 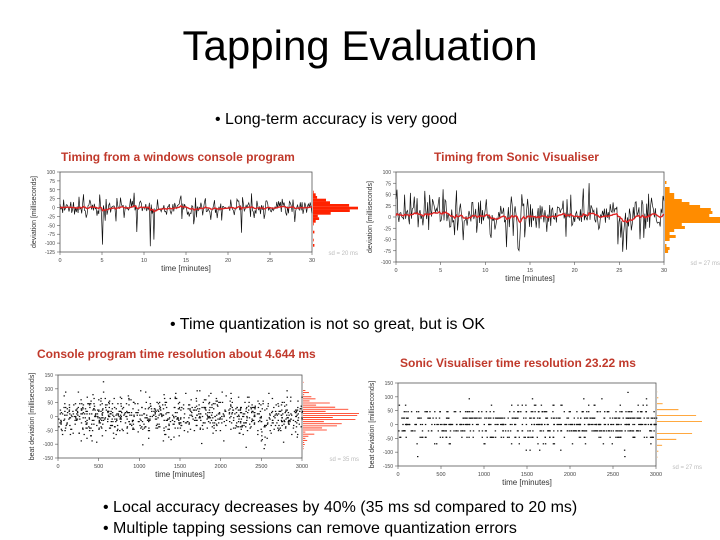 I want to click on bullet-long-term-accuracy: • Long-term accuracy is very good, so click(x=336, y=119).